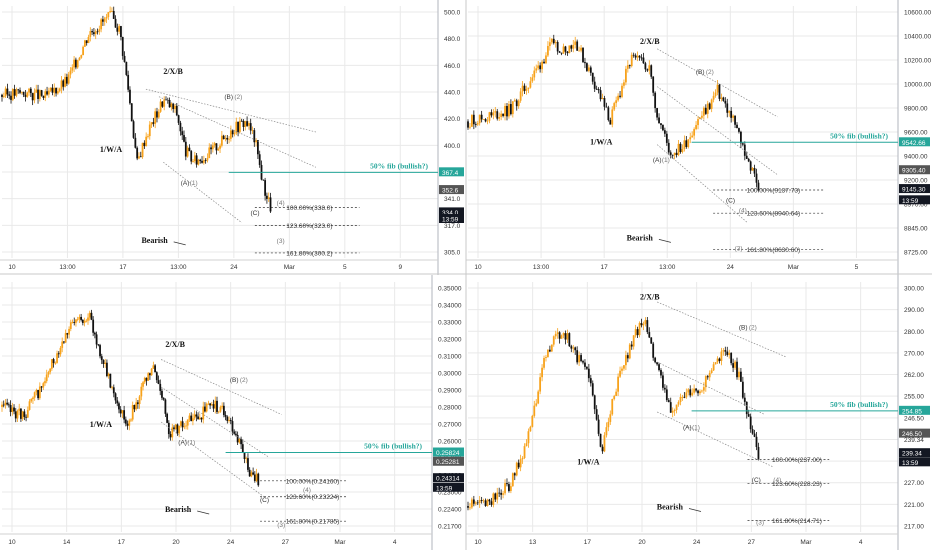  I want to click on wave-label-1: (1), so click(194, 183).